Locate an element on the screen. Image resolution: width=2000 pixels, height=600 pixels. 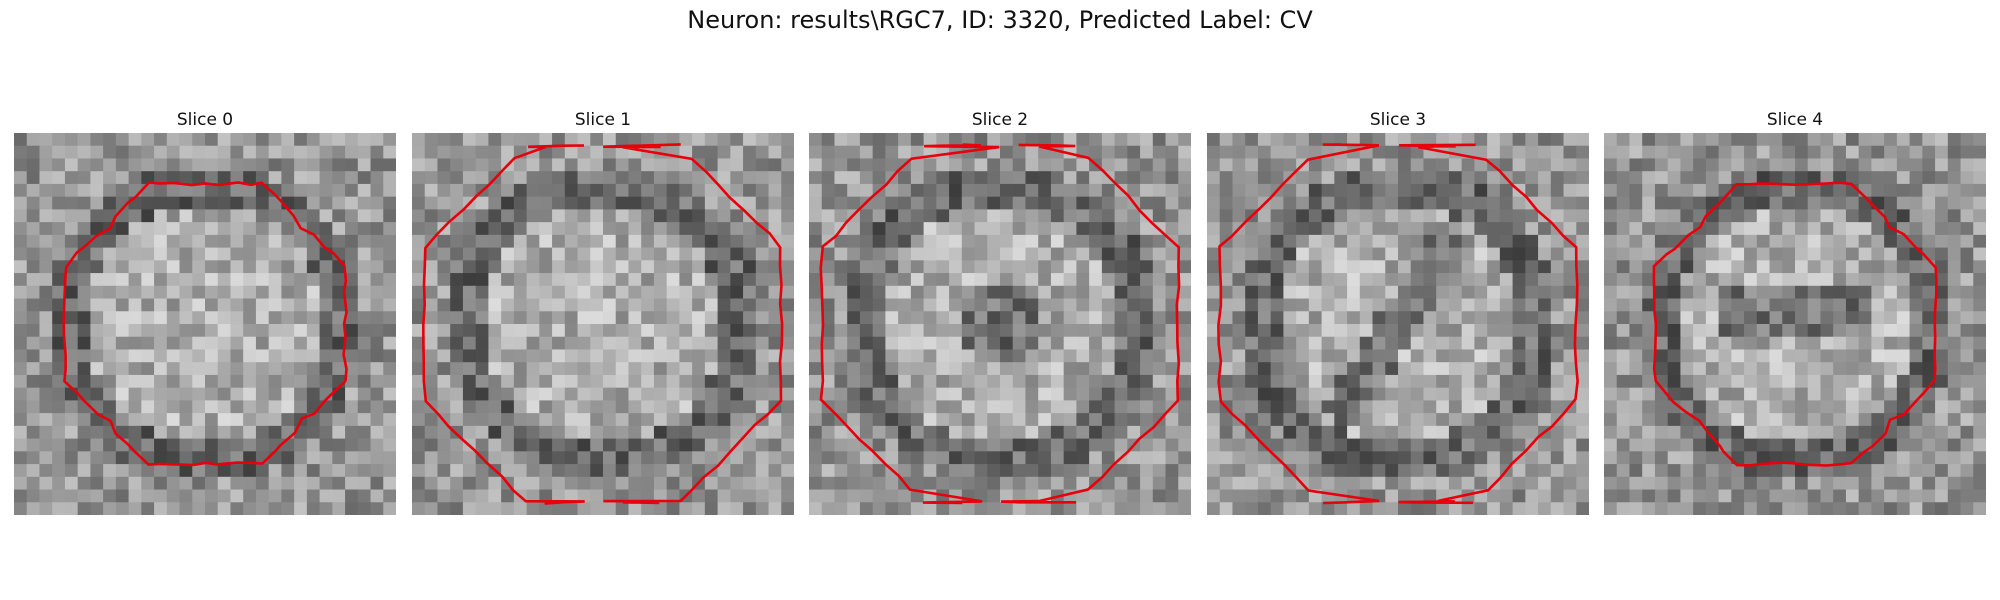
slice-title-3: Slice 3 is located at coordinates (1398, 120).